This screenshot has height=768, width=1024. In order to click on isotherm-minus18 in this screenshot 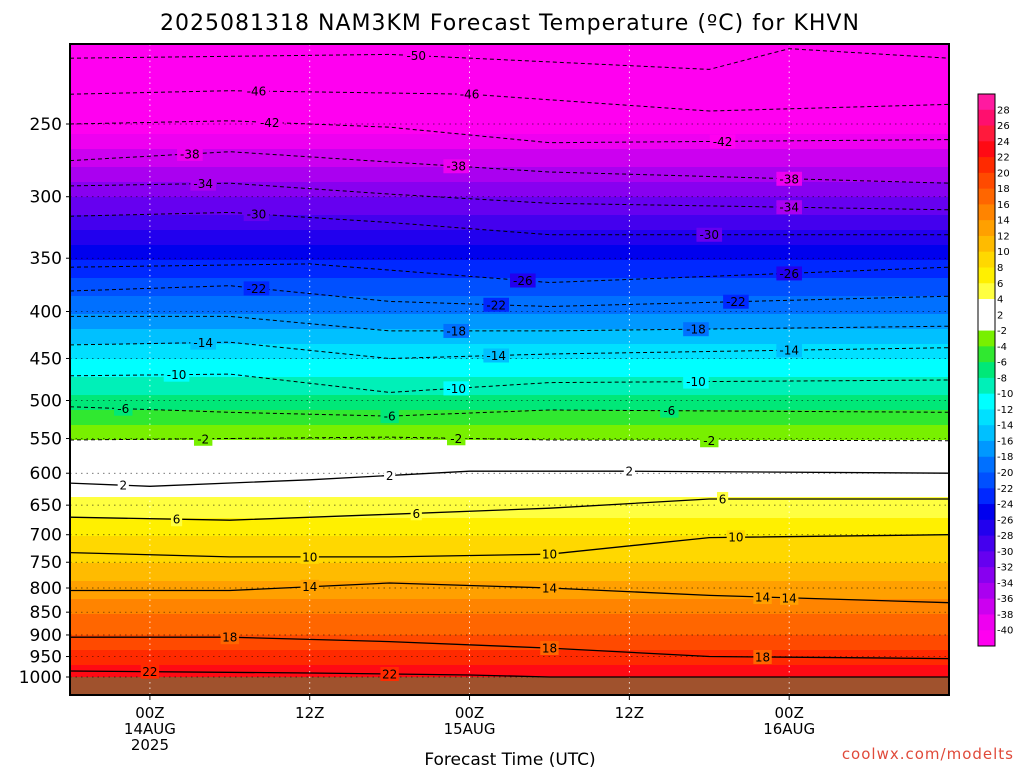, I will do `click(509, 323)`.